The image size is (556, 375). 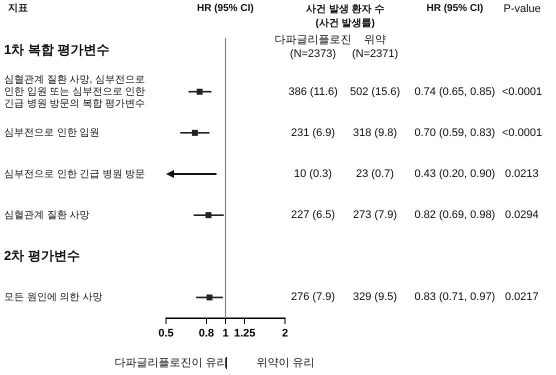 I want to click on text: 0.0213, so click(x=522, y=174).